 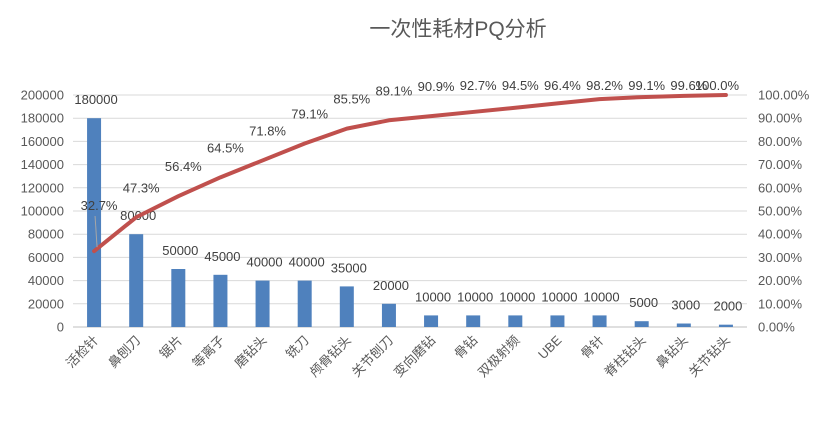 What do you see at coordinates (42, 187) in the screenshot?
I see `left-axis-tick-label: 120000` at bounding box center [42, 187].